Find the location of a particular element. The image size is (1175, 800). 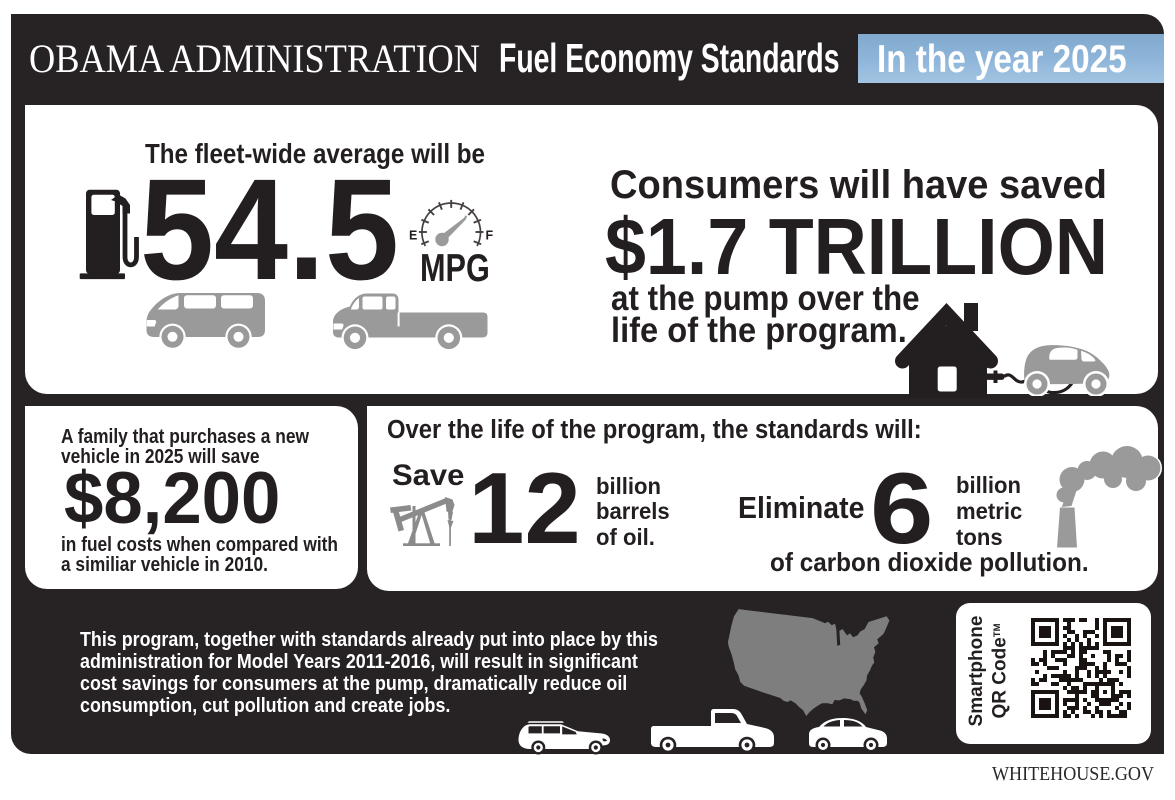

svg-text: F is located at coordinates (490, 235).